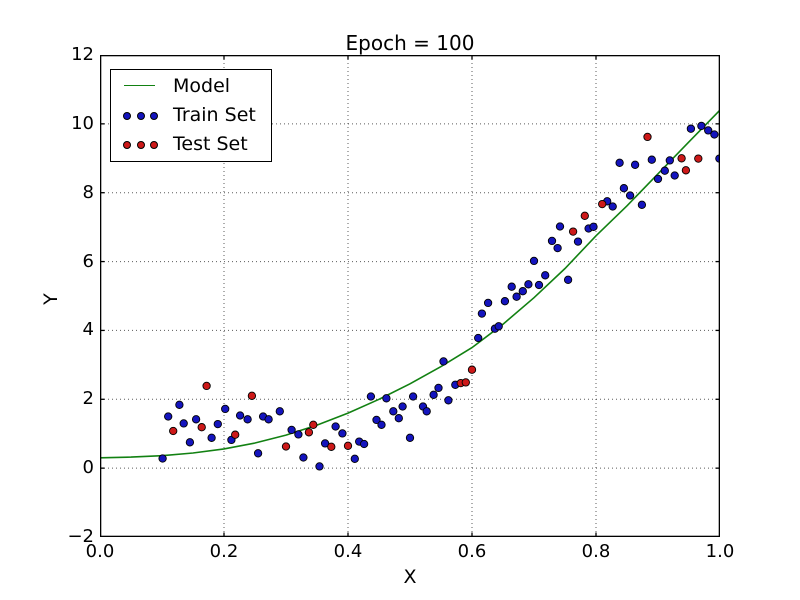 The image size is (800, 600). Describe the element at coordinates (100, 551) in the screenshot. I see `x-tick-label: 0.0` at that location.